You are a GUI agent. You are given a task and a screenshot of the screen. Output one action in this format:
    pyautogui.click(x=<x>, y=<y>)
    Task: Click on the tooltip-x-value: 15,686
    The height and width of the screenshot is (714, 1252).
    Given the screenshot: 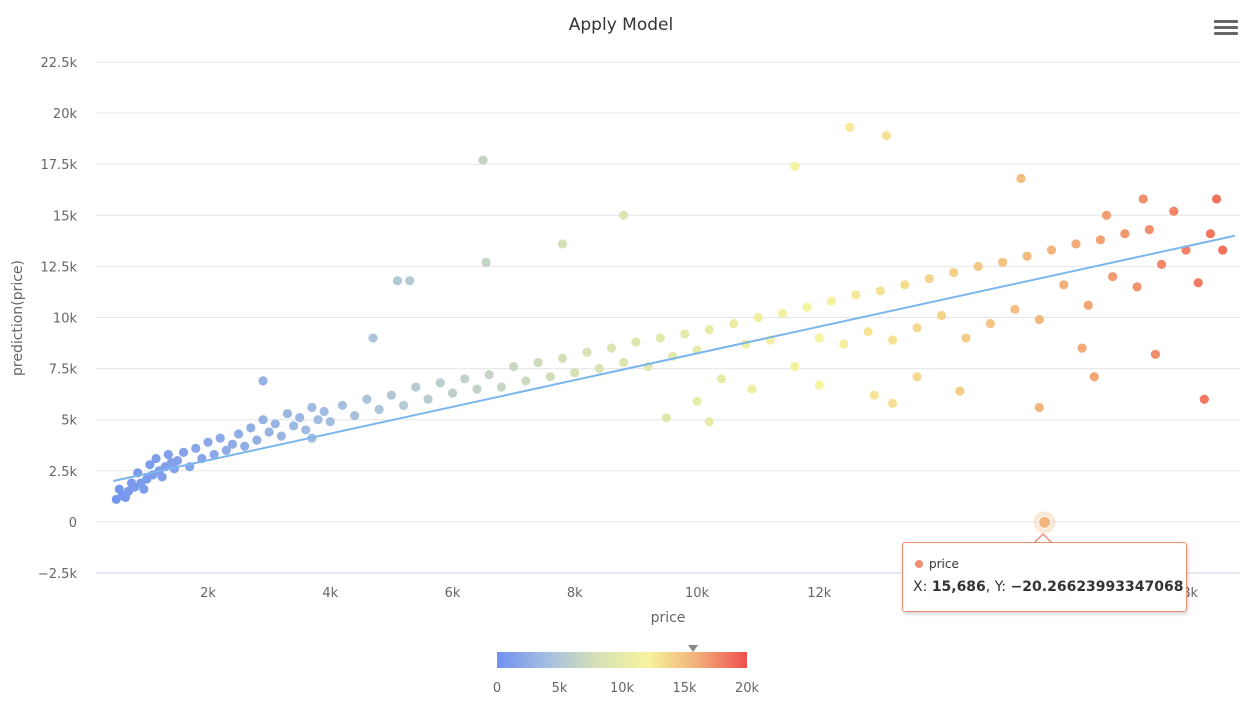 What is the action you would take?
    pyautogui.click(x=958, y=587)
    